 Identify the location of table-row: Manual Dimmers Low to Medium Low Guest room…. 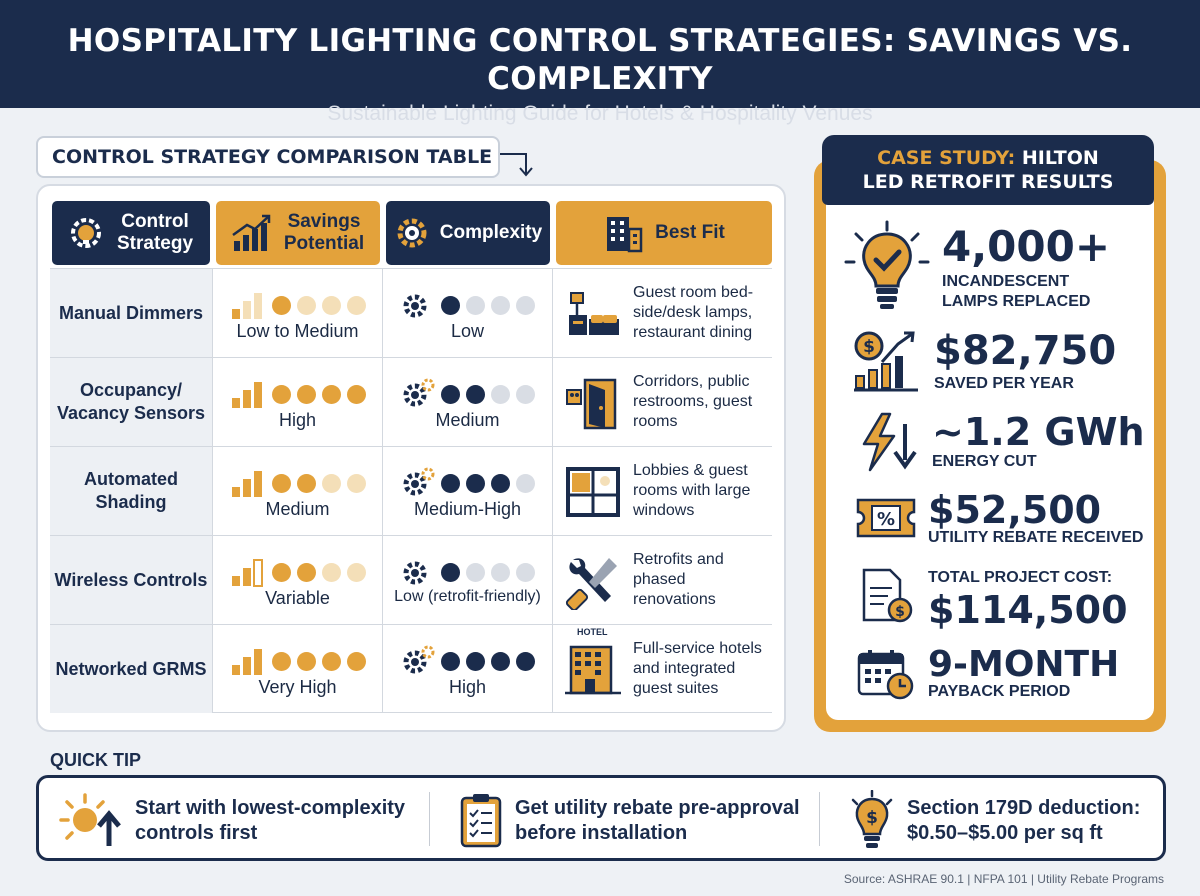
(411, 312).